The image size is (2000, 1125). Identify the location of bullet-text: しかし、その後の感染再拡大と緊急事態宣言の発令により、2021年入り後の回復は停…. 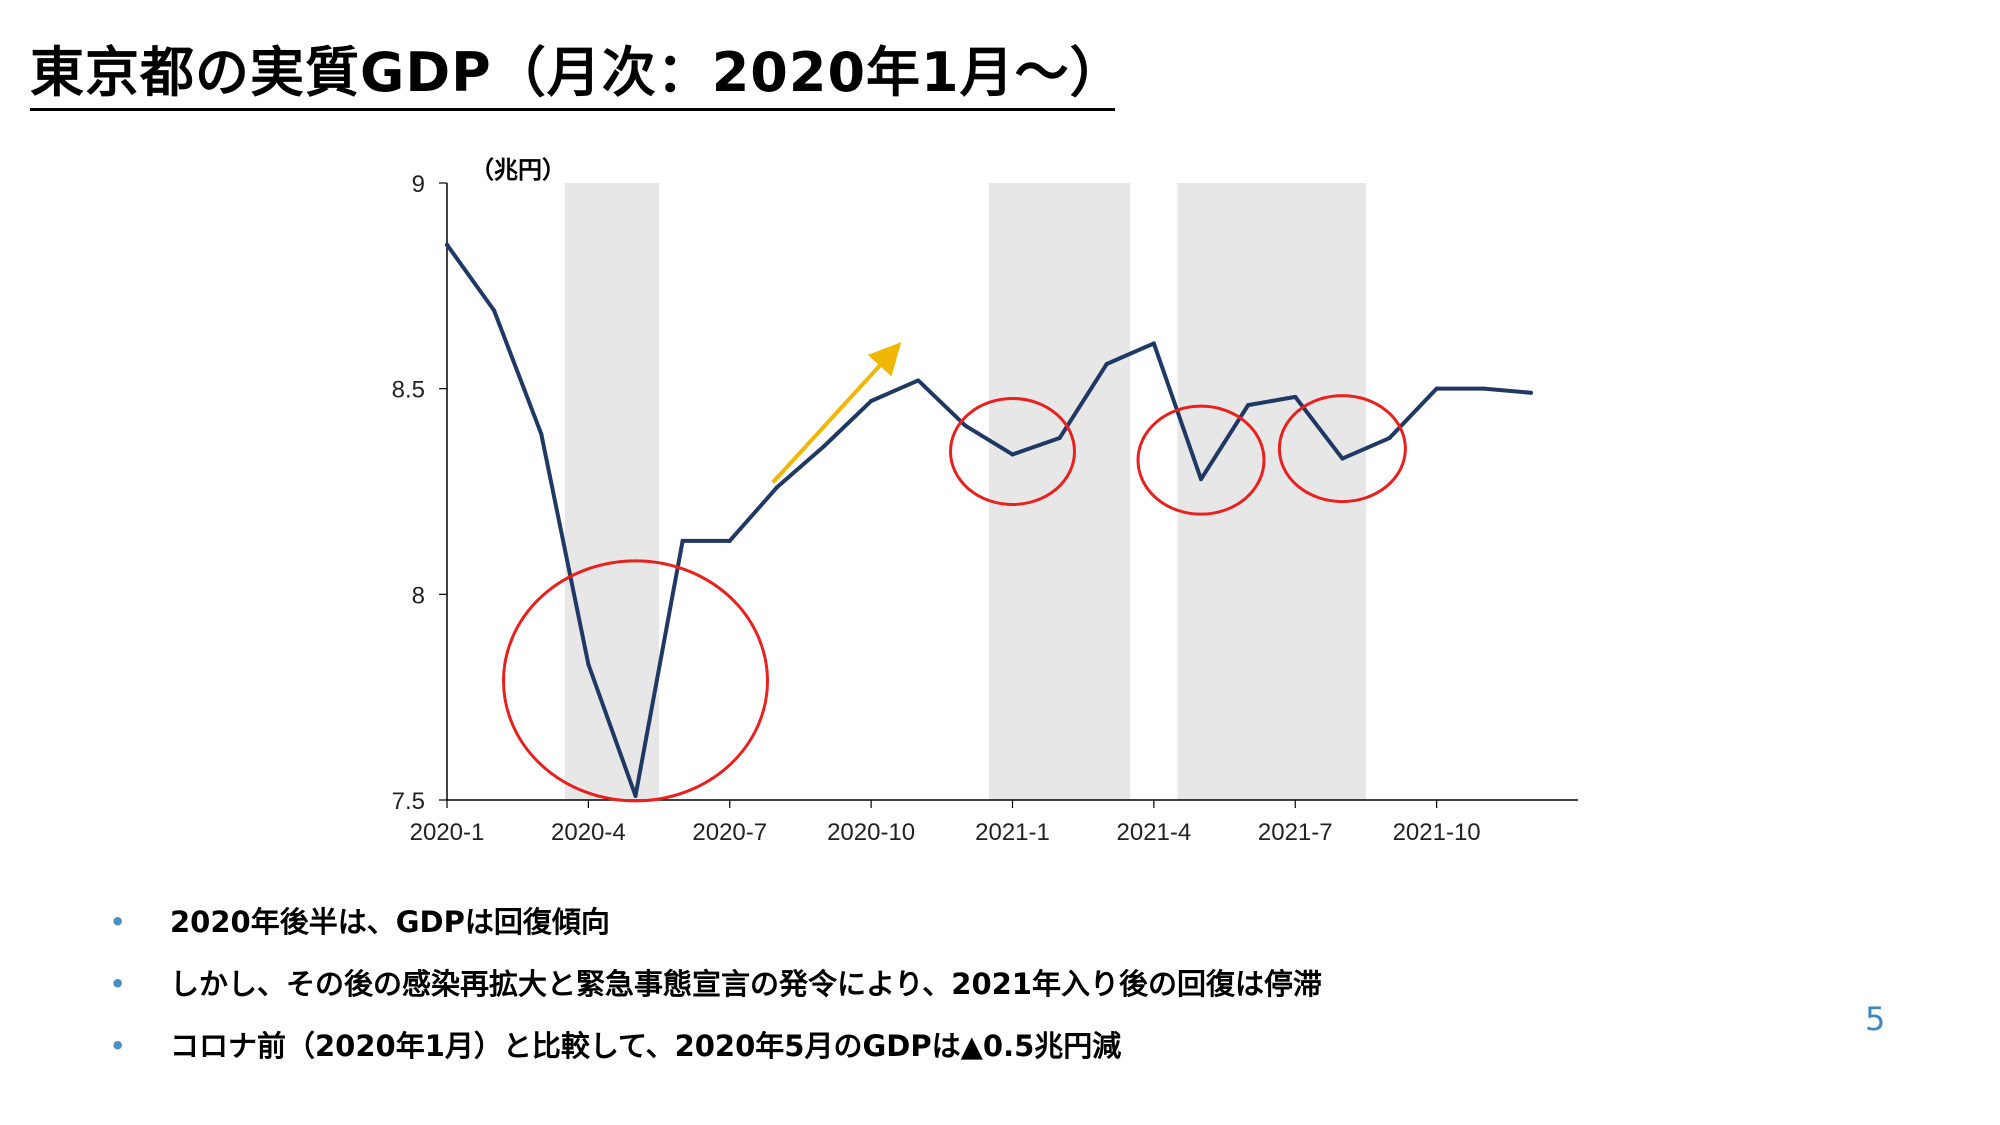
(746, 984).